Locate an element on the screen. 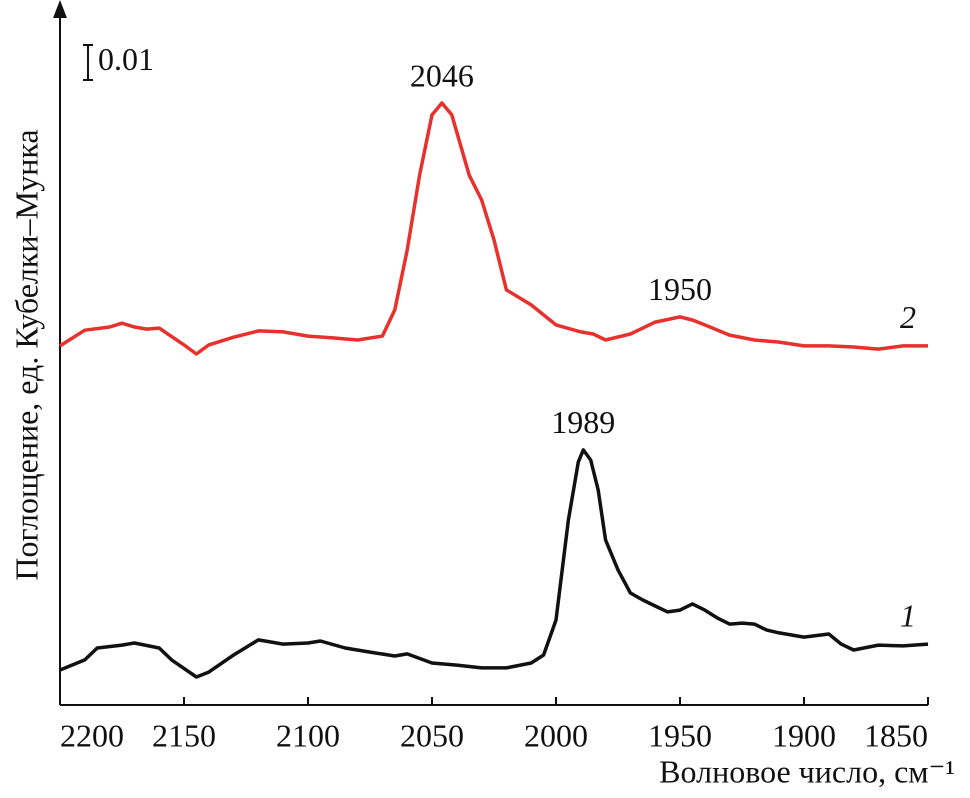  peak-label: 1989 is located at coordinates (583, 422).